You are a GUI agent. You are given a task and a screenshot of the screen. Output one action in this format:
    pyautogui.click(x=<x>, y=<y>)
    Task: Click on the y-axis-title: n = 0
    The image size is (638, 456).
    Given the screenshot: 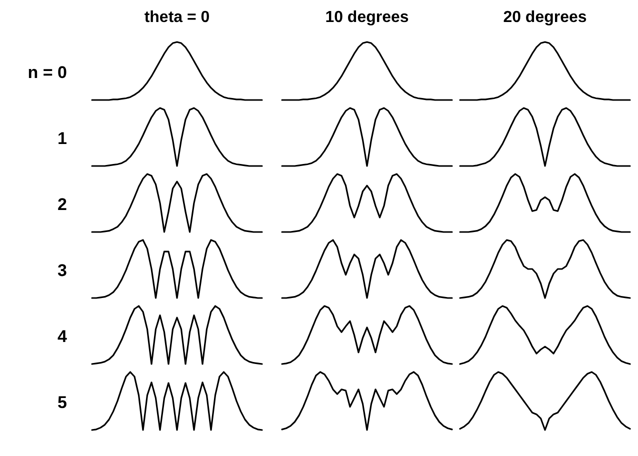 What is the action you would take?
    pyautogui.click(x=47, y=72)
    